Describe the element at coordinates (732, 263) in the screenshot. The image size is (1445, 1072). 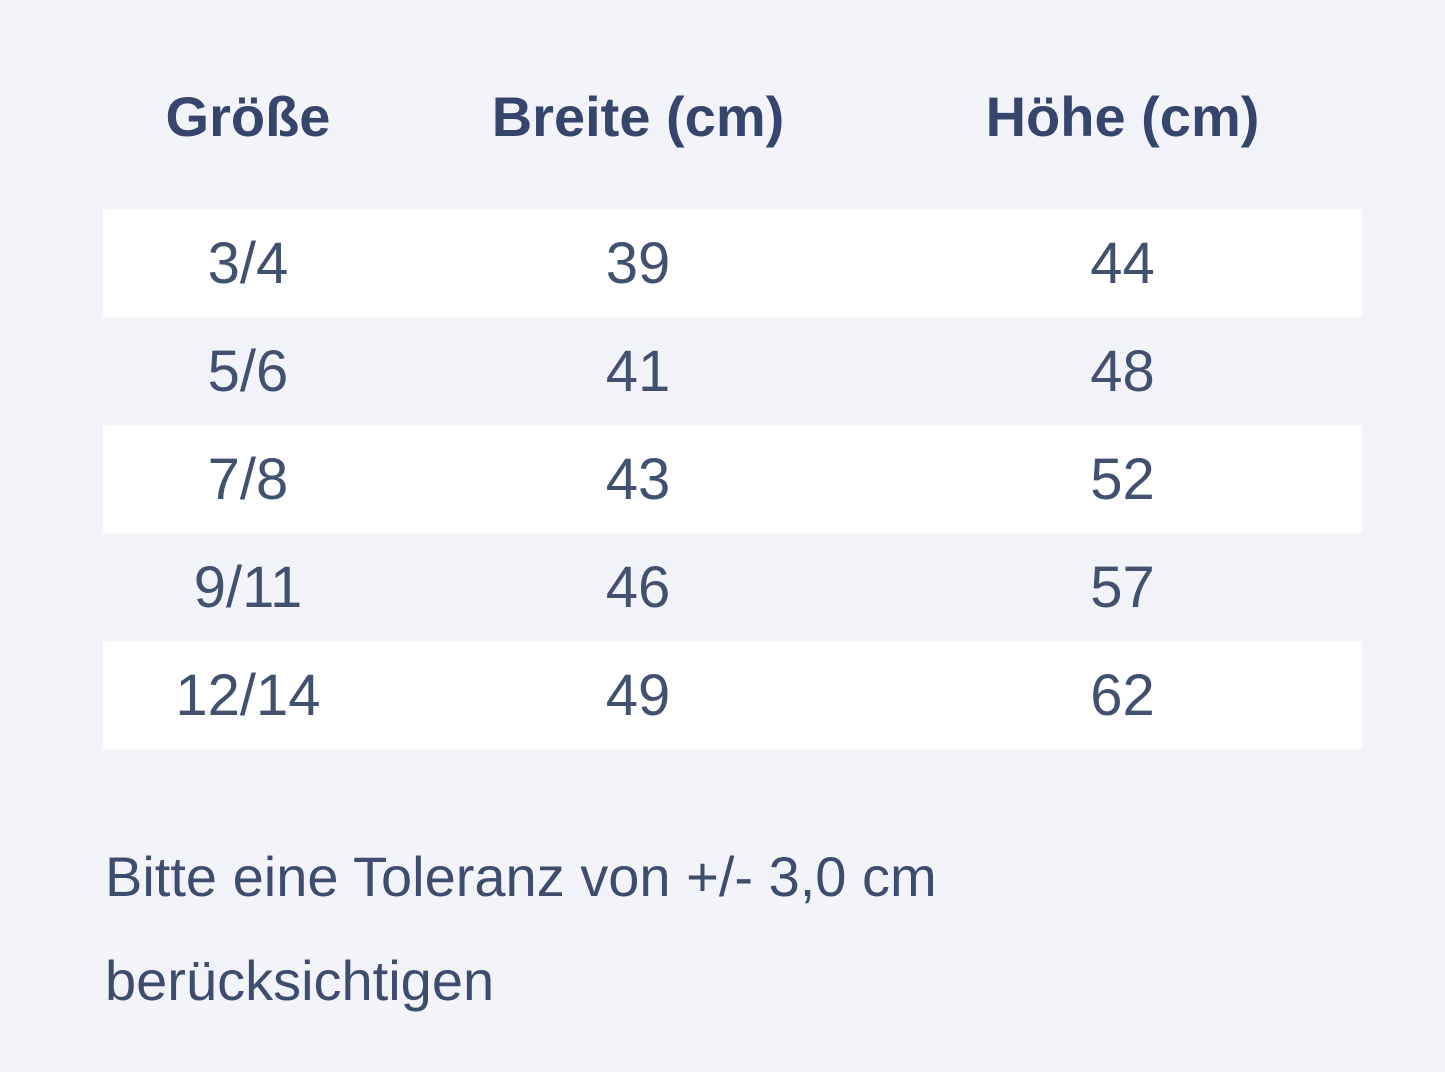
I see `table-row: 3/4 39 44` at that location.